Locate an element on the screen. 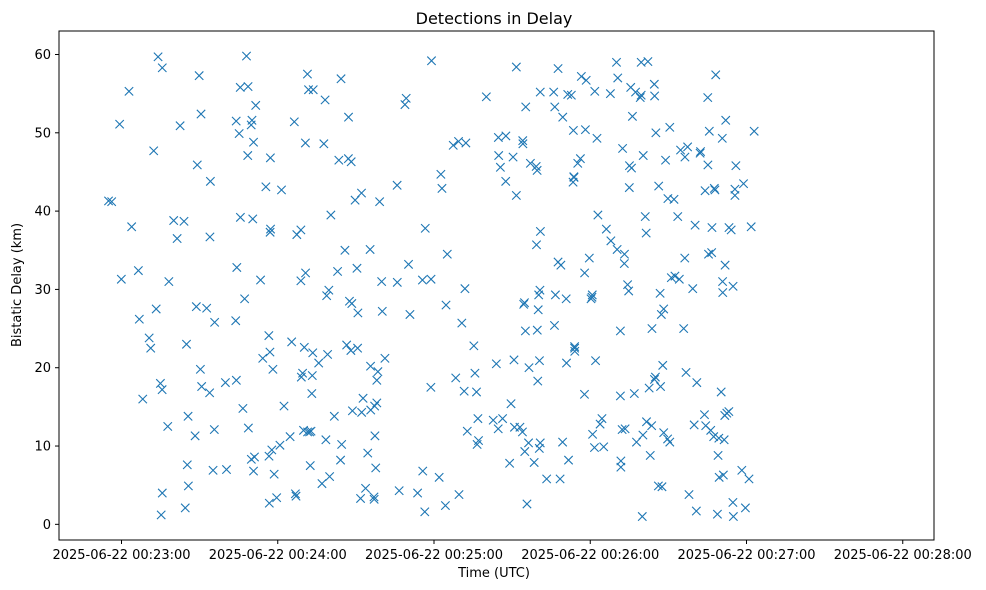  y-tick-label-1: 10 is located at coordinates (42, 447).